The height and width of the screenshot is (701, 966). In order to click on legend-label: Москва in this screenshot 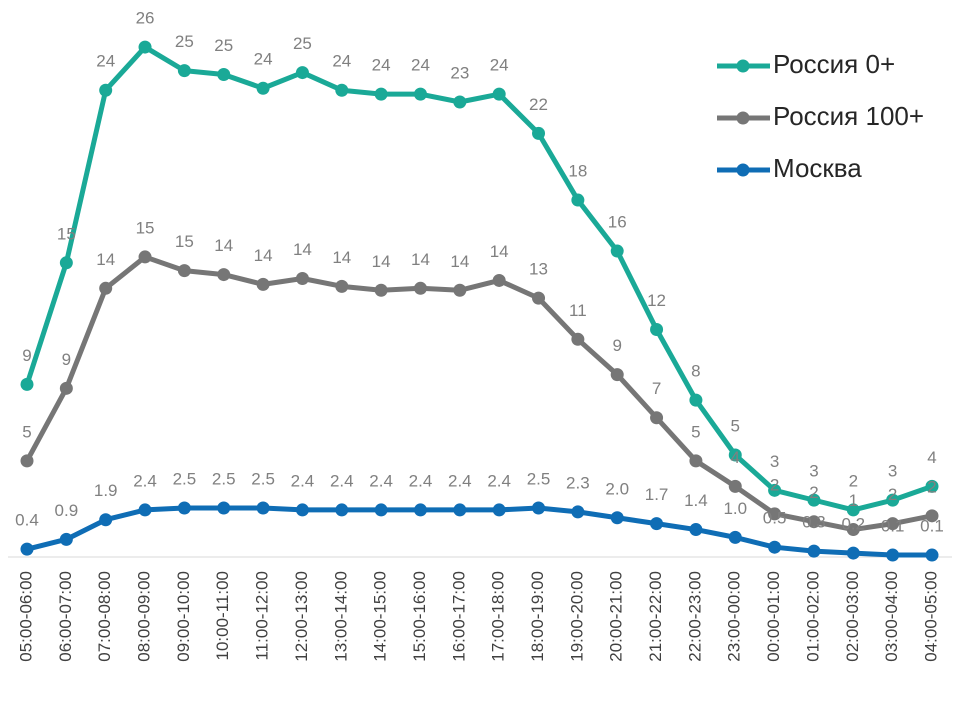, I will do `click(817, 168)`.